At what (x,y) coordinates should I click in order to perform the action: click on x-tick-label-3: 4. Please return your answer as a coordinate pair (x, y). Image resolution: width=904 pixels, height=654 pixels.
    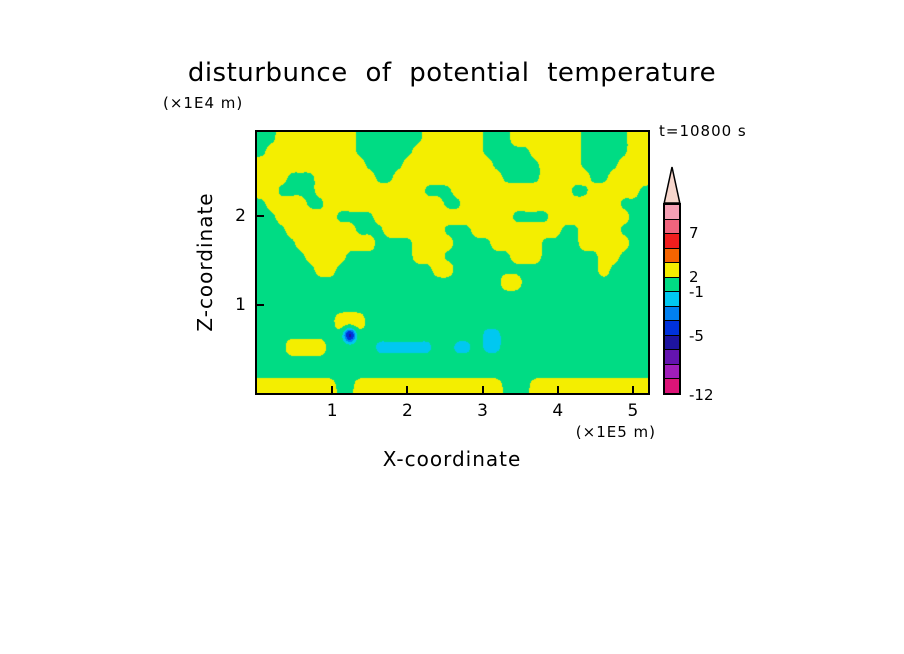
    Looking at the image, I should click on (558, 411).